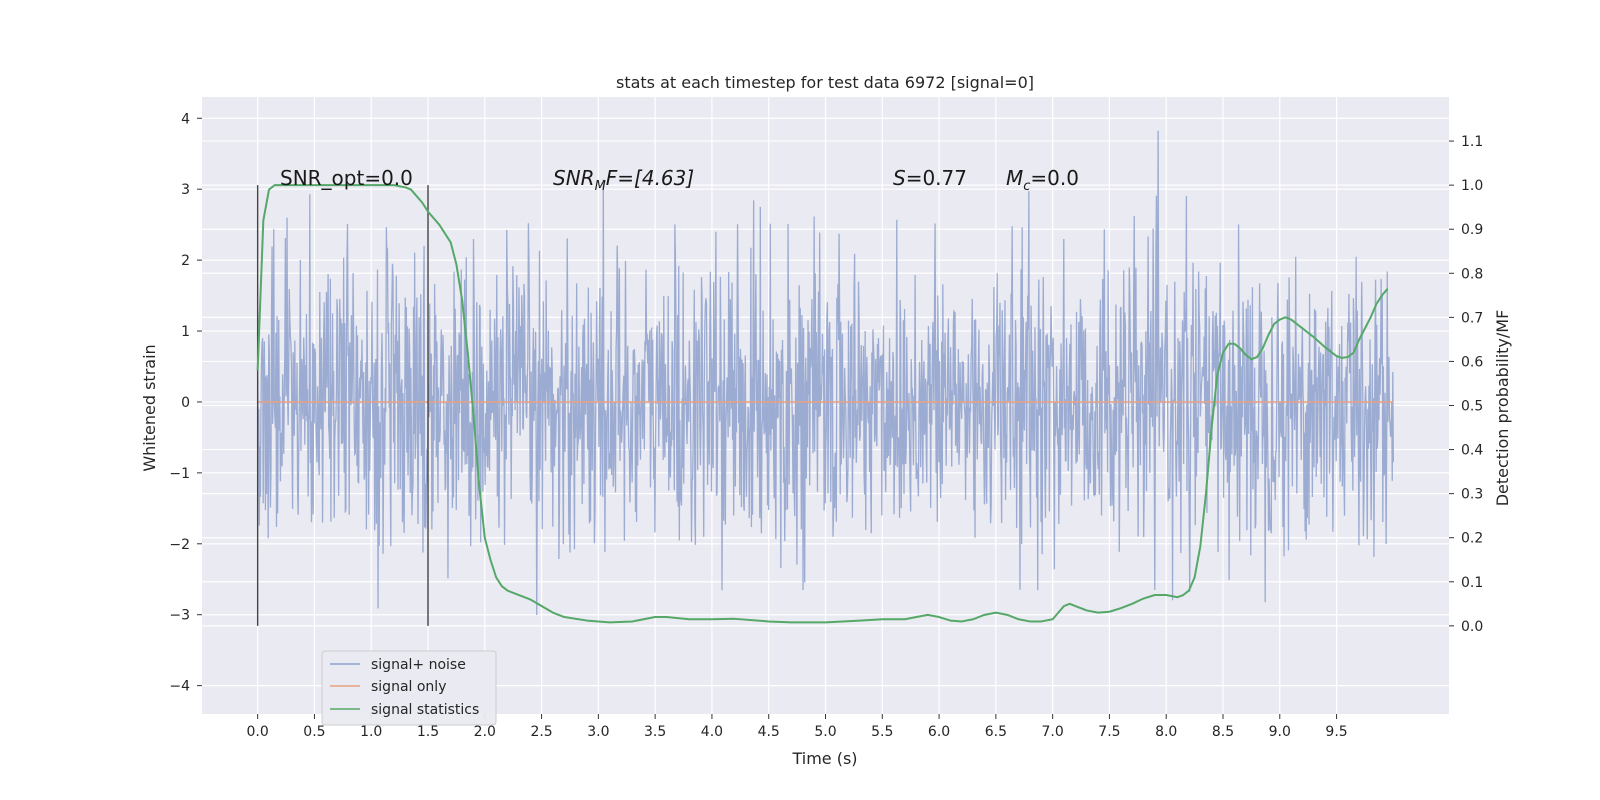  Describe the element at coordinates (1472, 186) in the screenshot. I see `y2-tick-label: 1.0` at that location.